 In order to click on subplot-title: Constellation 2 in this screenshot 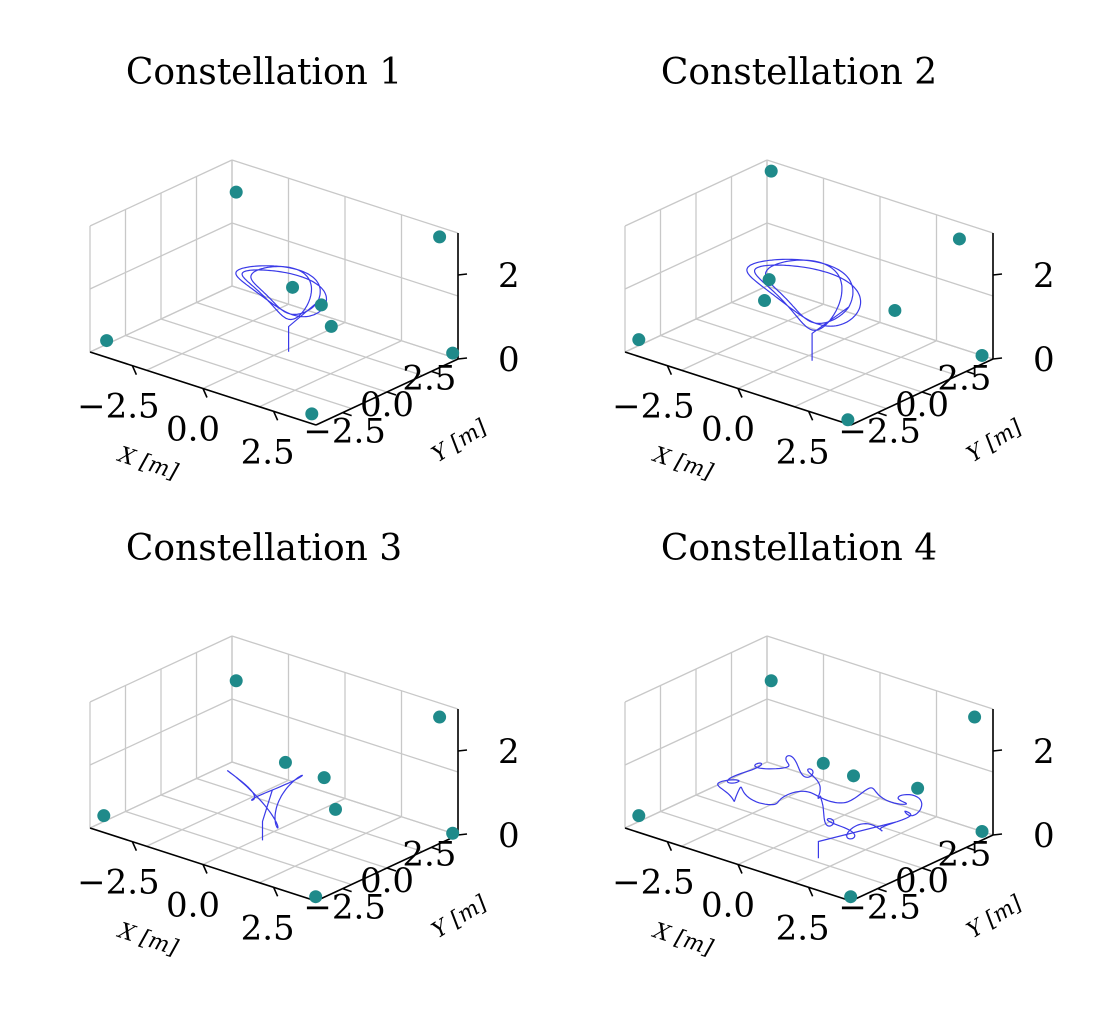, I will do `click(799, 72)`.